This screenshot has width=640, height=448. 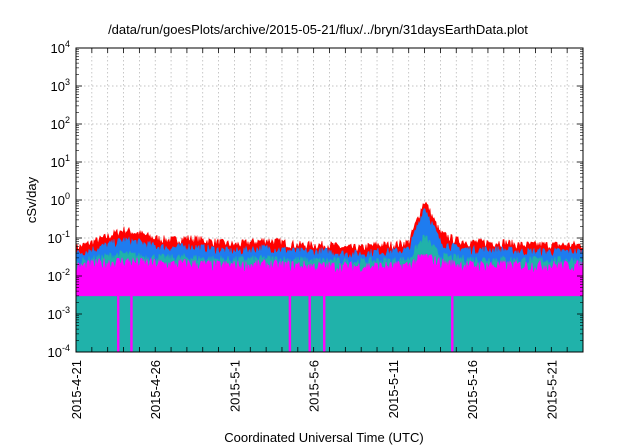 What do you see at coordinates (59, 313) in the screenshot?
I see `y-tick-label: 10⁻³` at bounding box center [59, 313].